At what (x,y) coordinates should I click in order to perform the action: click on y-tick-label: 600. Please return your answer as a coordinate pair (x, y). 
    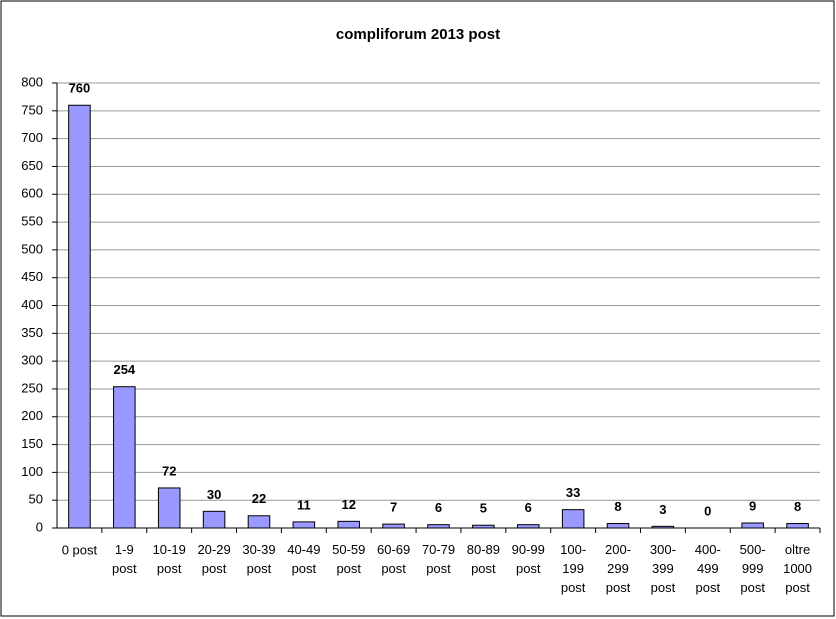
    Looking at the image, I should click on (32, 193).